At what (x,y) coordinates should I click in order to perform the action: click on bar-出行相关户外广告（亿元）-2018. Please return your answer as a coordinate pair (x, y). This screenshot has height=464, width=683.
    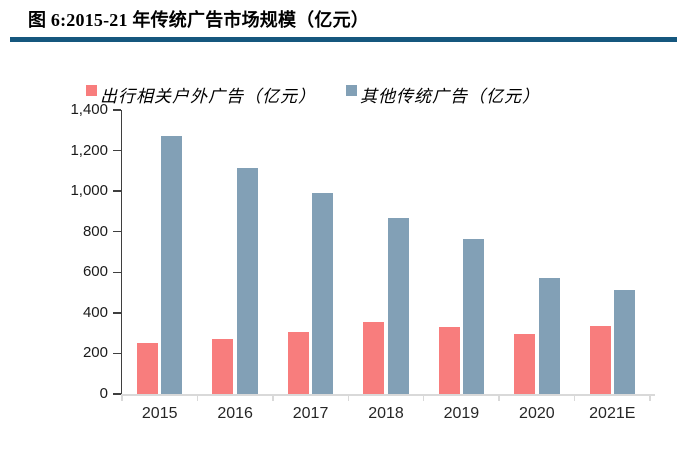
    Looking at the image, I should click on (374, 357).